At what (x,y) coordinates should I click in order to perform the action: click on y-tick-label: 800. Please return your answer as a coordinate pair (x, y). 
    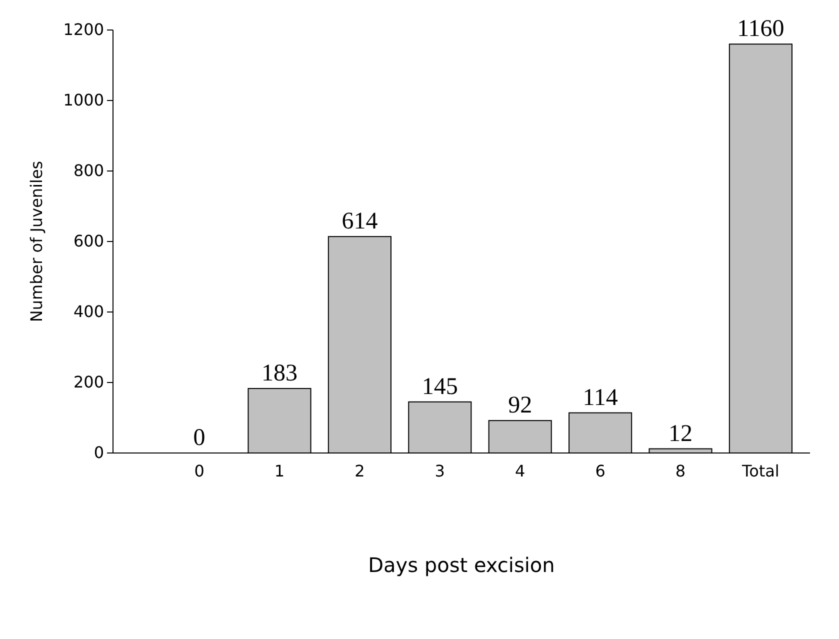
    Looking at the image, I should click on (88, 170).